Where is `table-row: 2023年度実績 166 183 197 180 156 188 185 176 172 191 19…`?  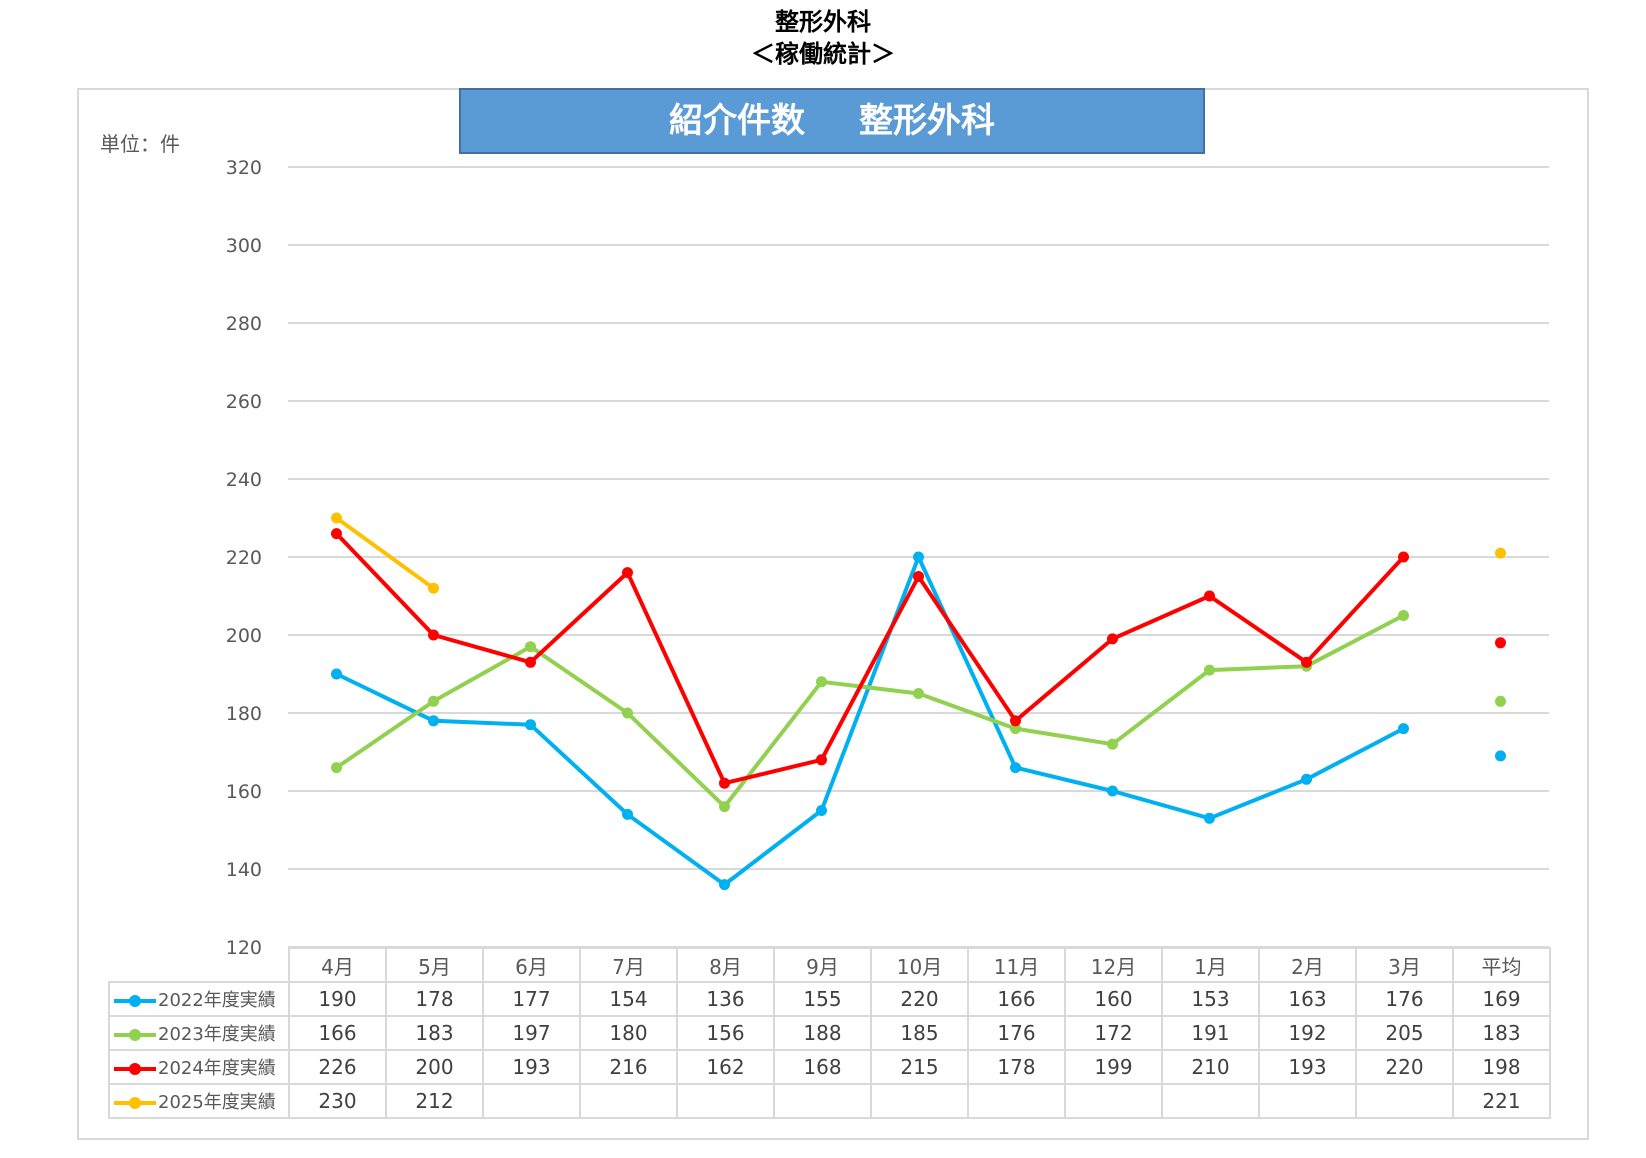 table-row: 2023年度実績 166 183 197 180 156 188 185 176 172 191 19… is located at coordinates (829, 1033).